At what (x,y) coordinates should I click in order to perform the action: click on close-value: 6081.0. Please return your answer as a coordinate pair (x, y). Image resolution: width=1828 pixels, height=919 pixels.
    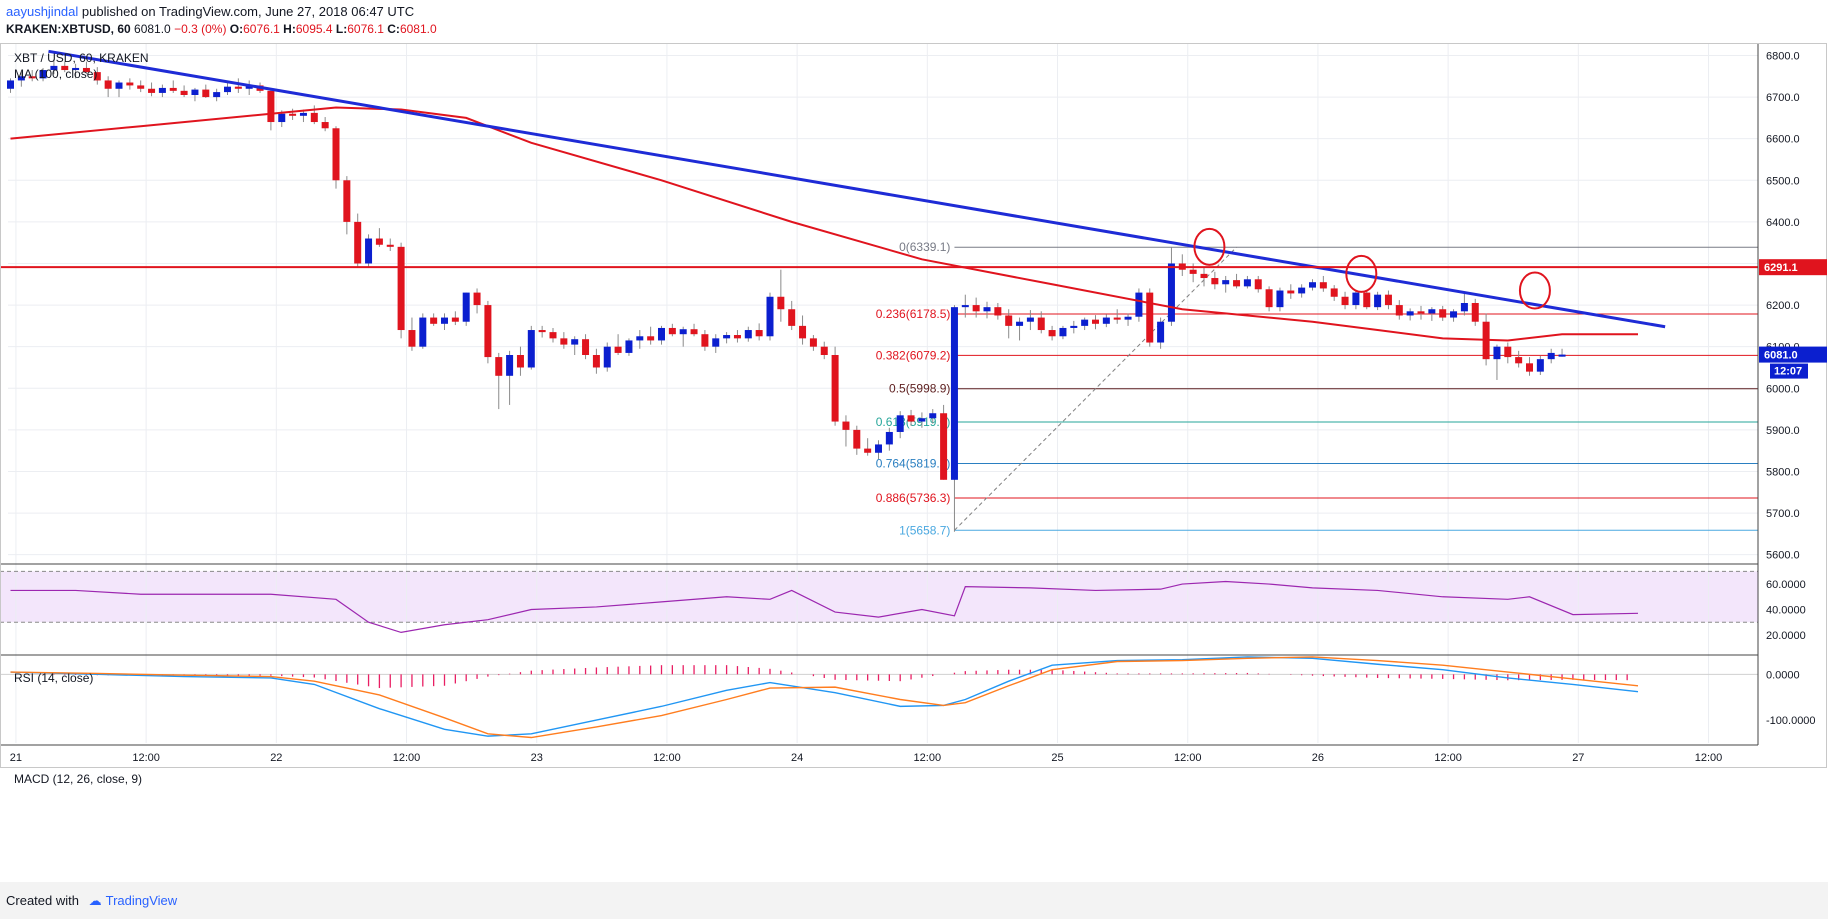
    Looking at the image, I should click on (418, 29).